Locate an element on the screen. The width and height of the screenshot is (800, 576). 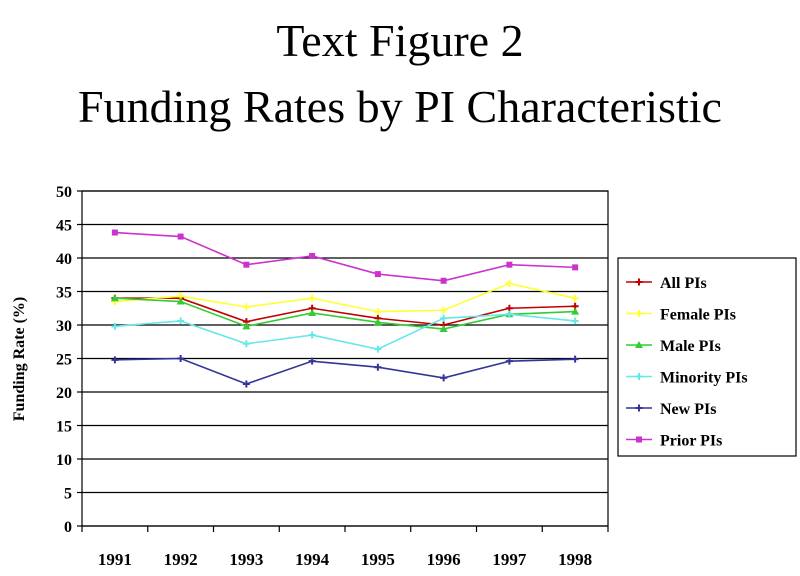
y-tick-label: 5 is located at coordinates (68, 494).